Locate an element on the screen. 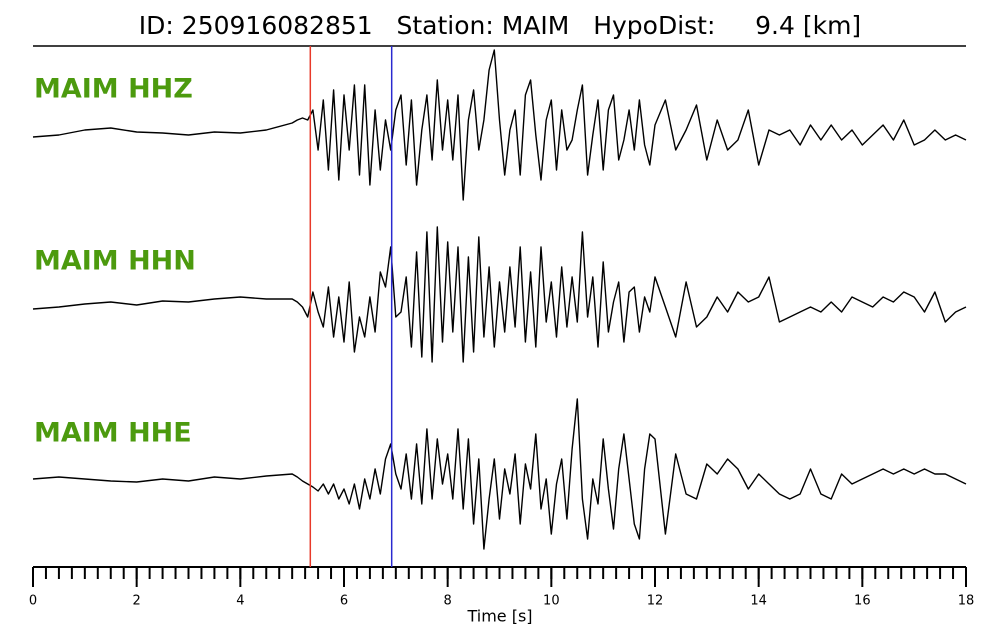 The image size is (1000, 640). trace-label: MAIM HHE is located at coordinates (113, 433).